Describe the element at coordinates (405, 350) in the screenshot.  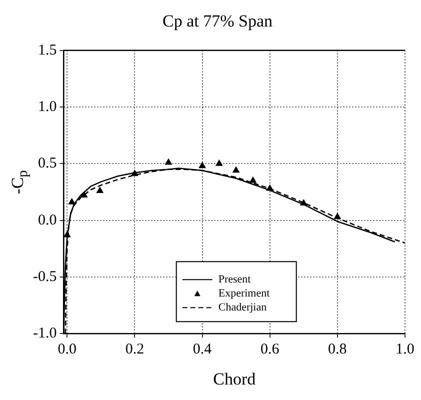
I see `x-tick-label: 1.0` at that location.